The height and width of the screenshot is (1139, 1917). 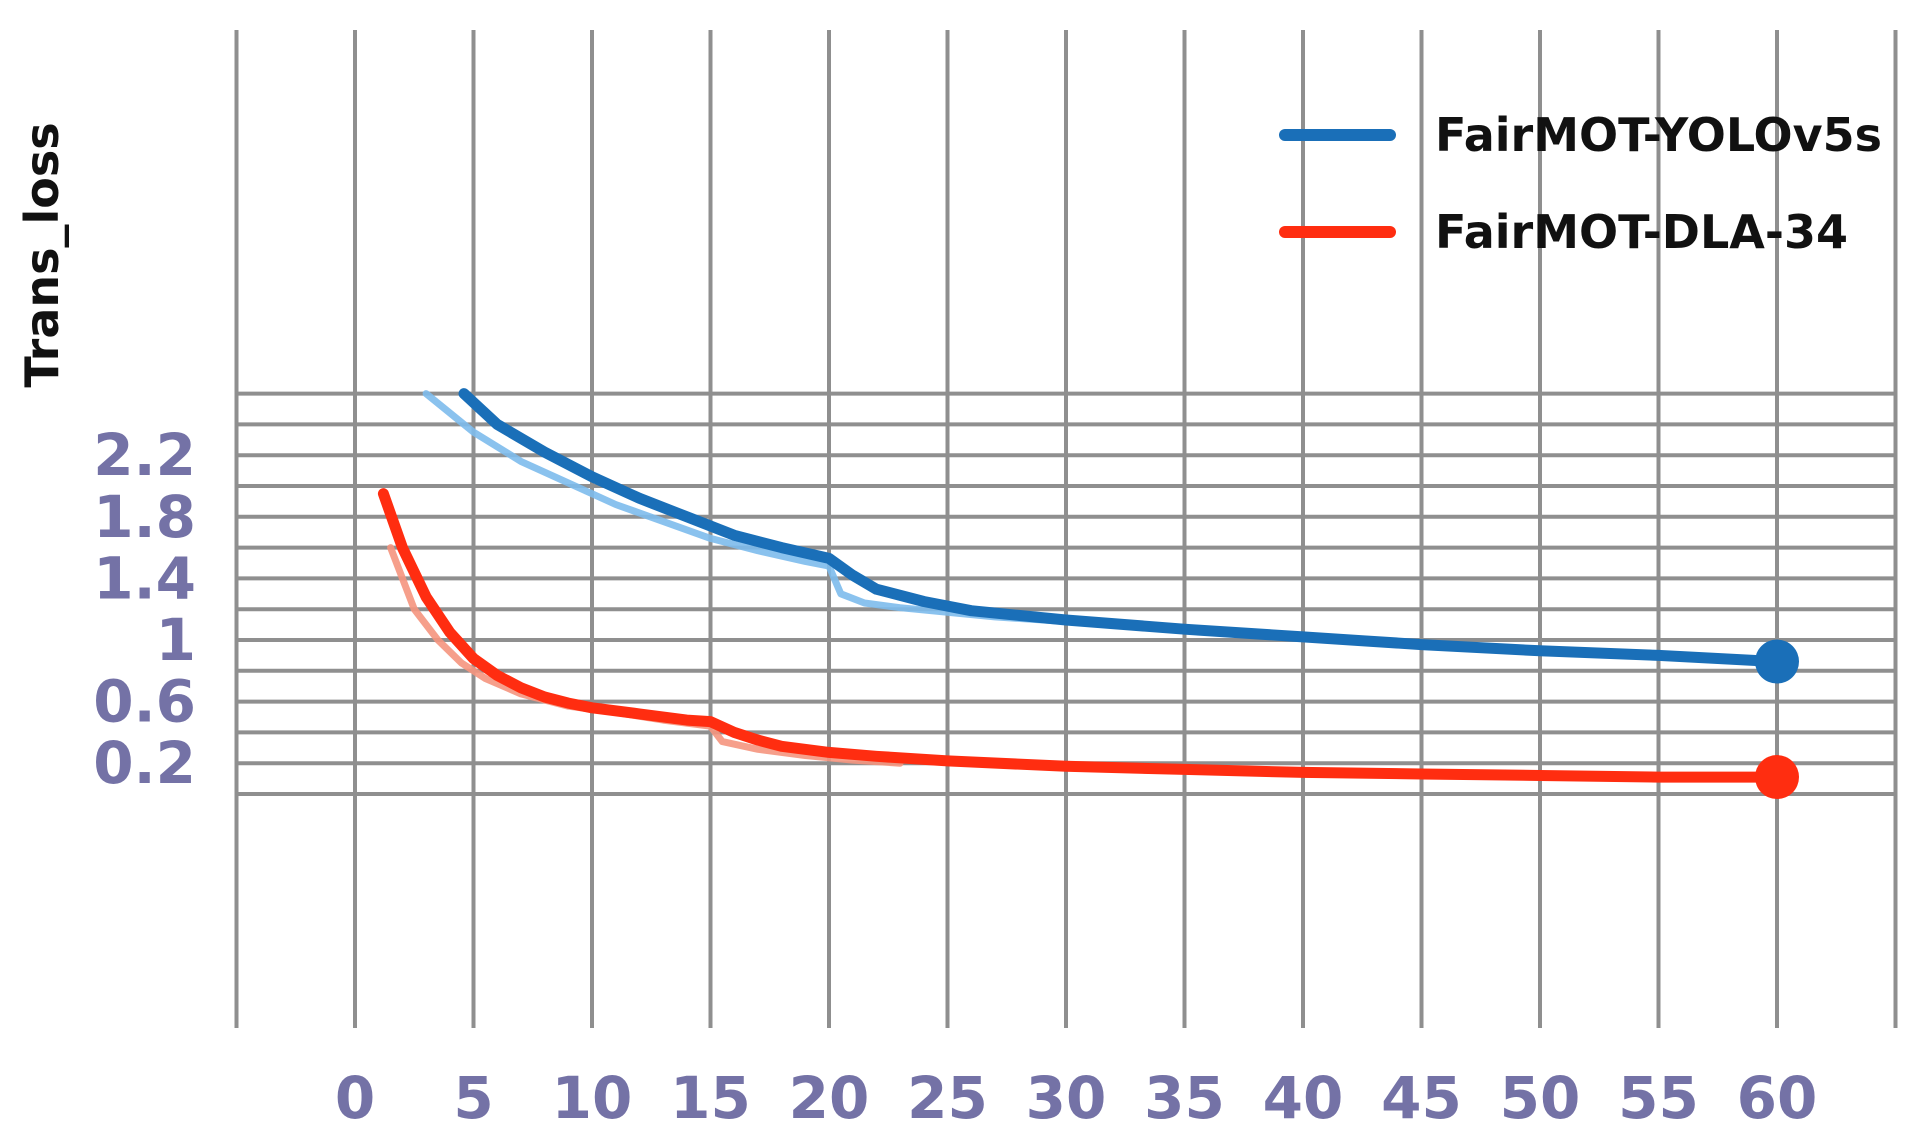 What do you see at coordinates (710, 1098) in the screenshot?
I see `x-tick-label: 15` at bounding box center [710, 1098].